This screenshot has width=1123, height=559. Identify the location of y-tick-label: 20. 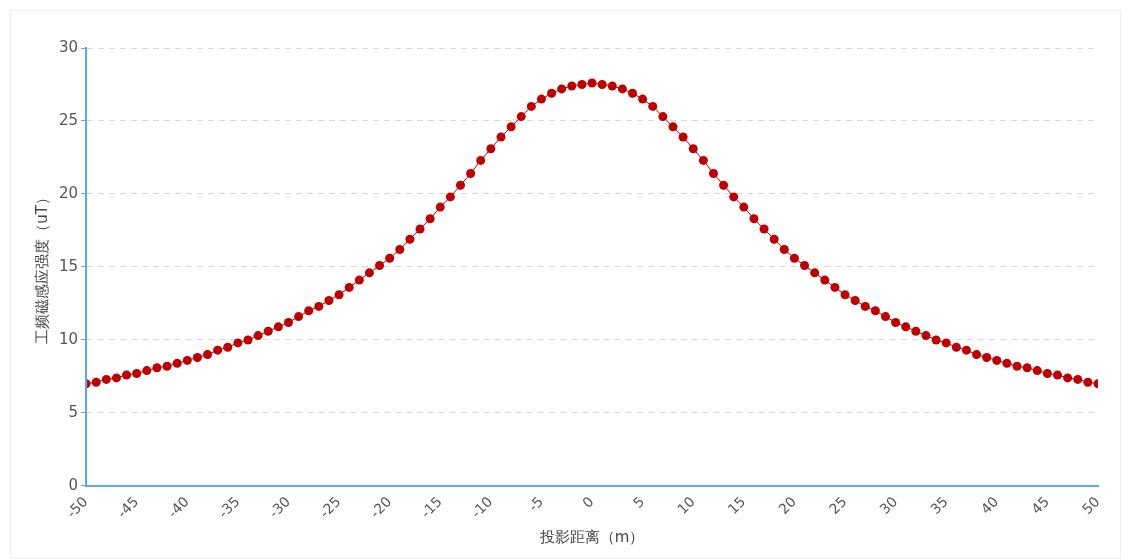
(68, 192).